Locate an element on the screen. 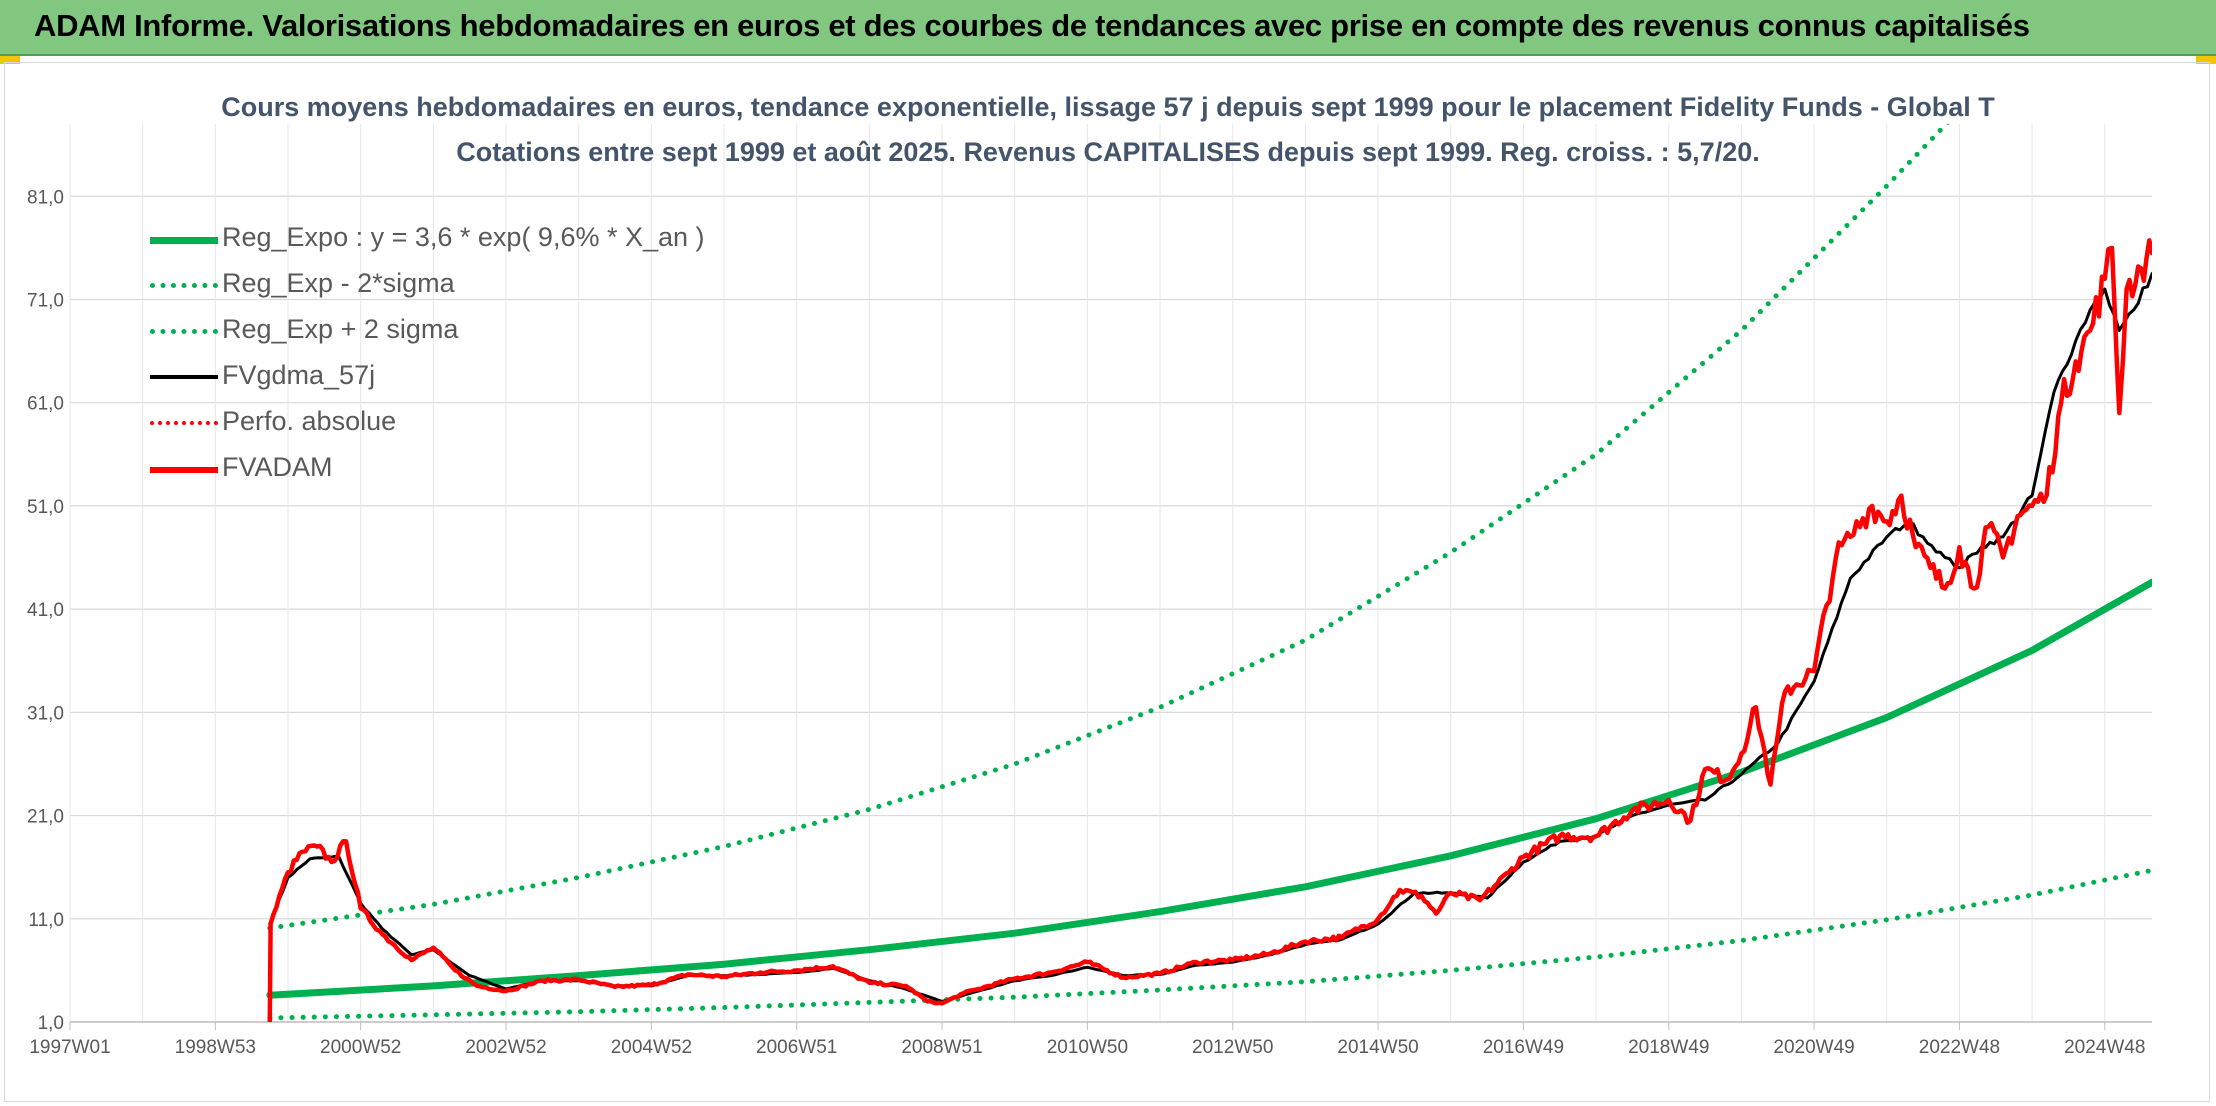 The height and width of the screenshot is (1106, 2216). x-tick-label: 2020W49 is located at coordinates (1813, 1047).